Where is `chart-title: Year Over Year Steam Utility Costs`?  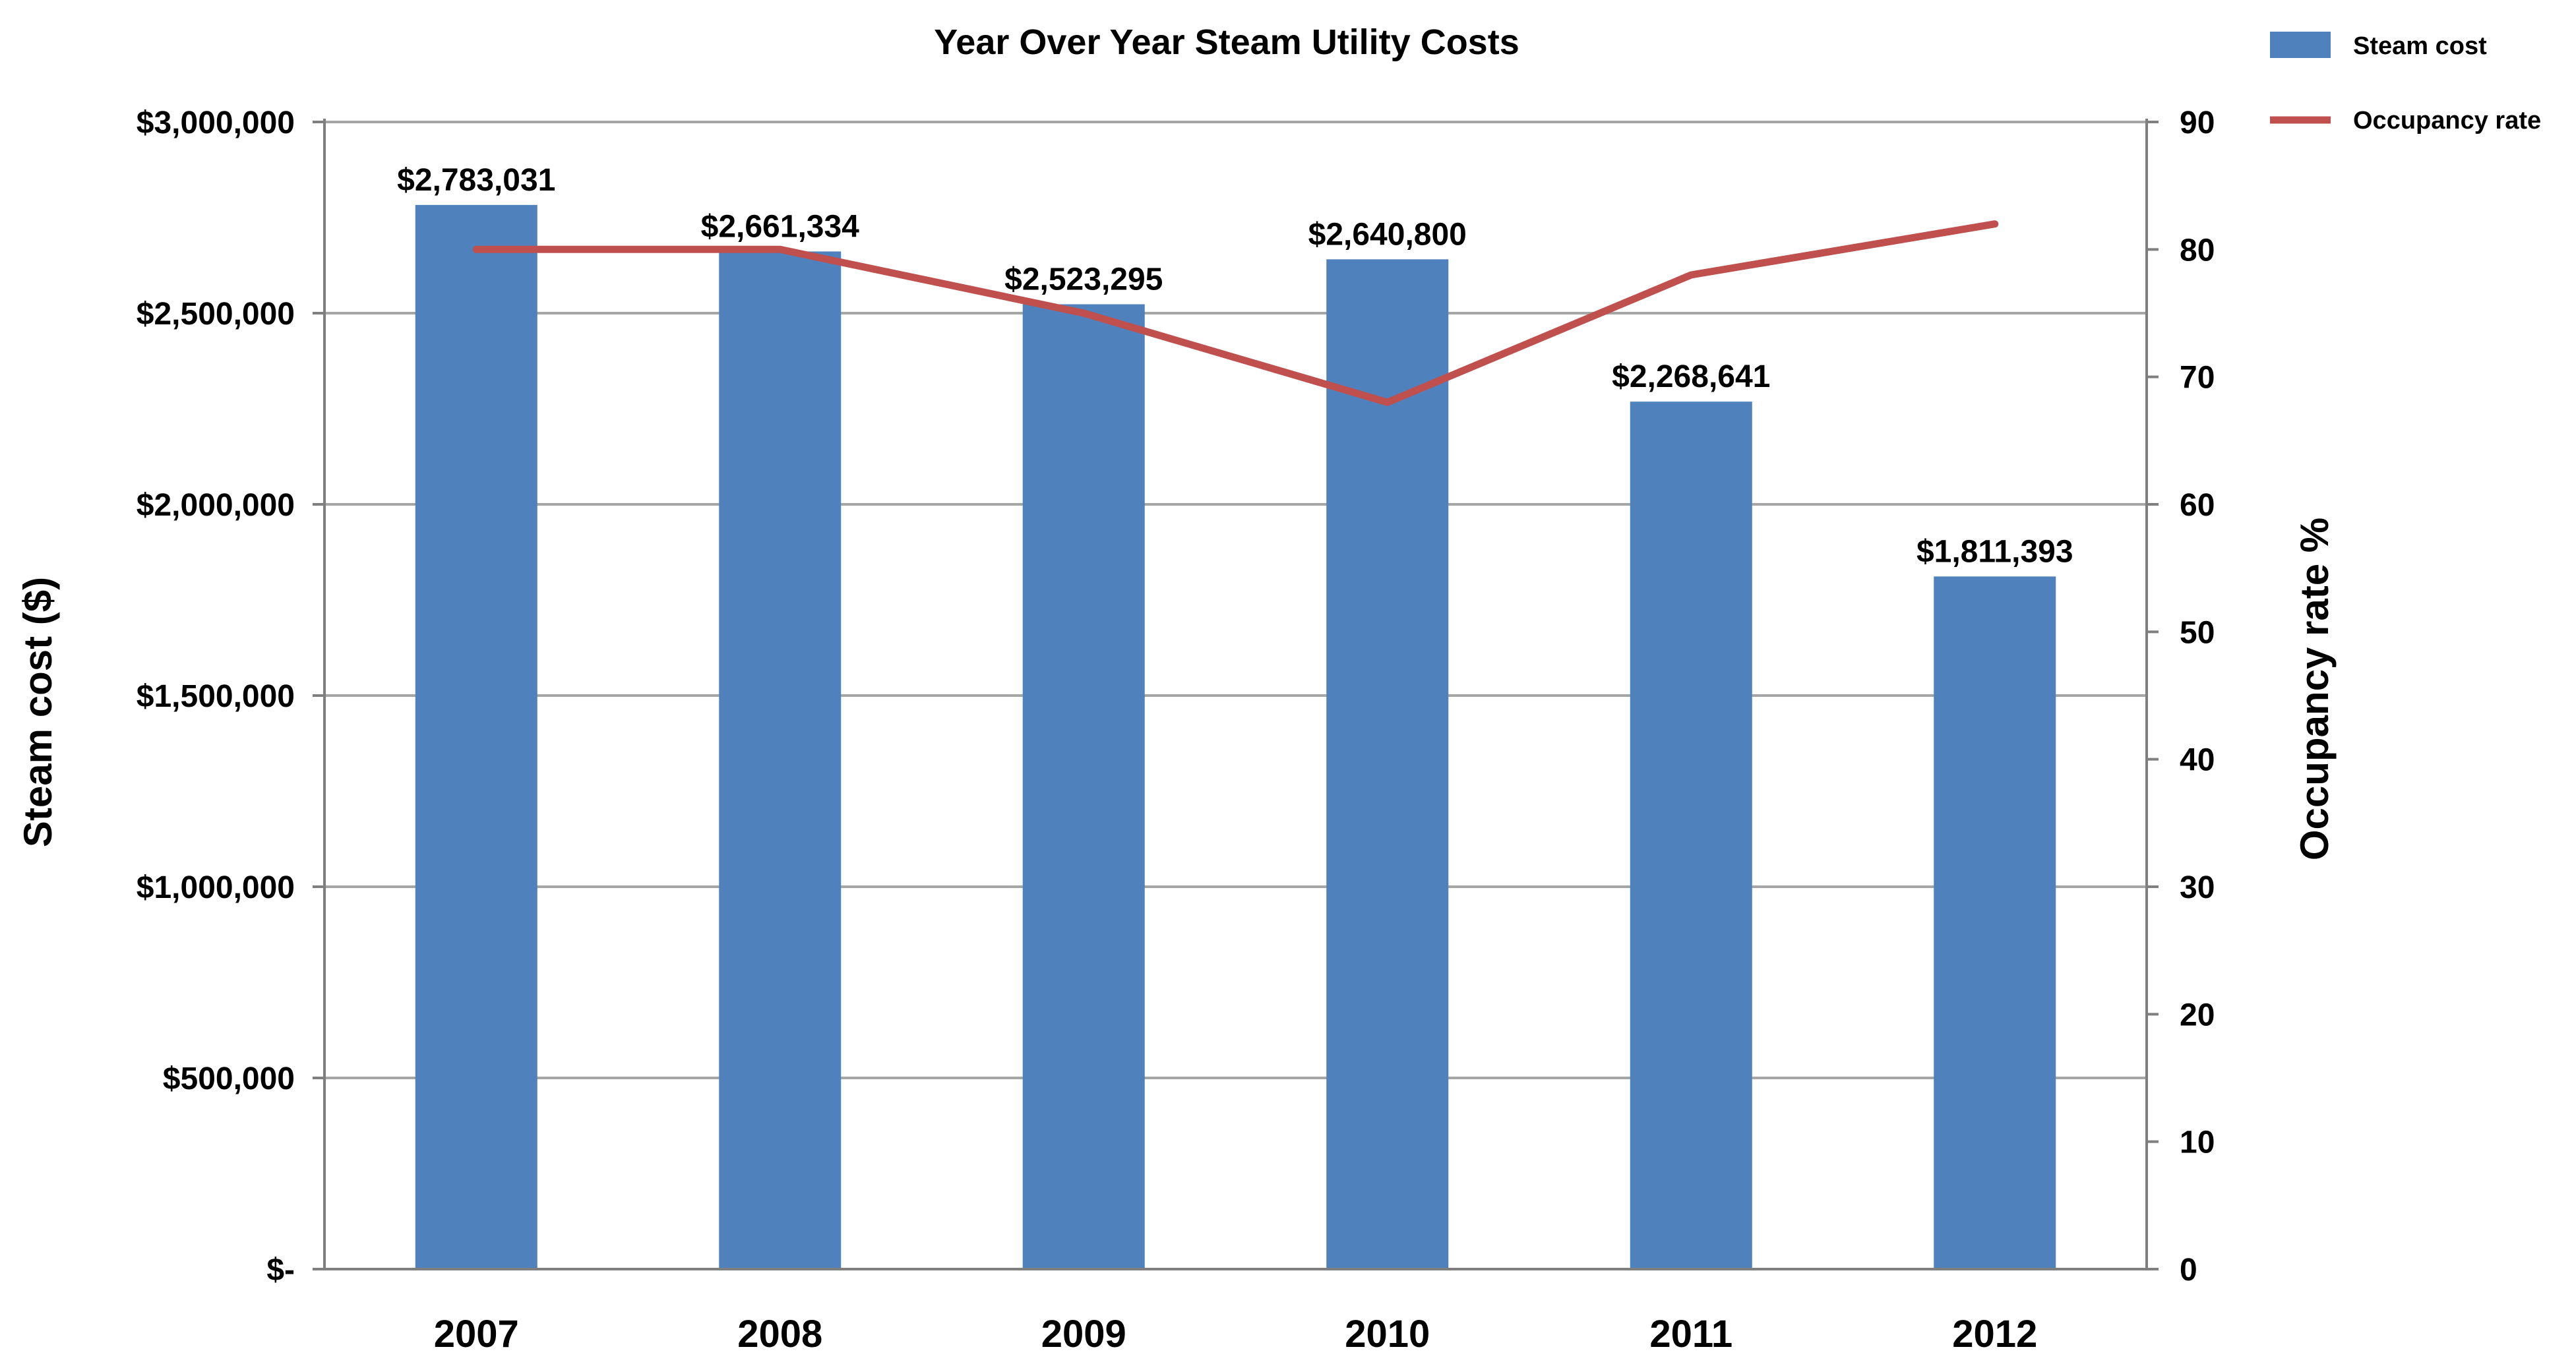
chart-title: Year Over Year Steam Utility Costs is located at coordinates (1226, 42).